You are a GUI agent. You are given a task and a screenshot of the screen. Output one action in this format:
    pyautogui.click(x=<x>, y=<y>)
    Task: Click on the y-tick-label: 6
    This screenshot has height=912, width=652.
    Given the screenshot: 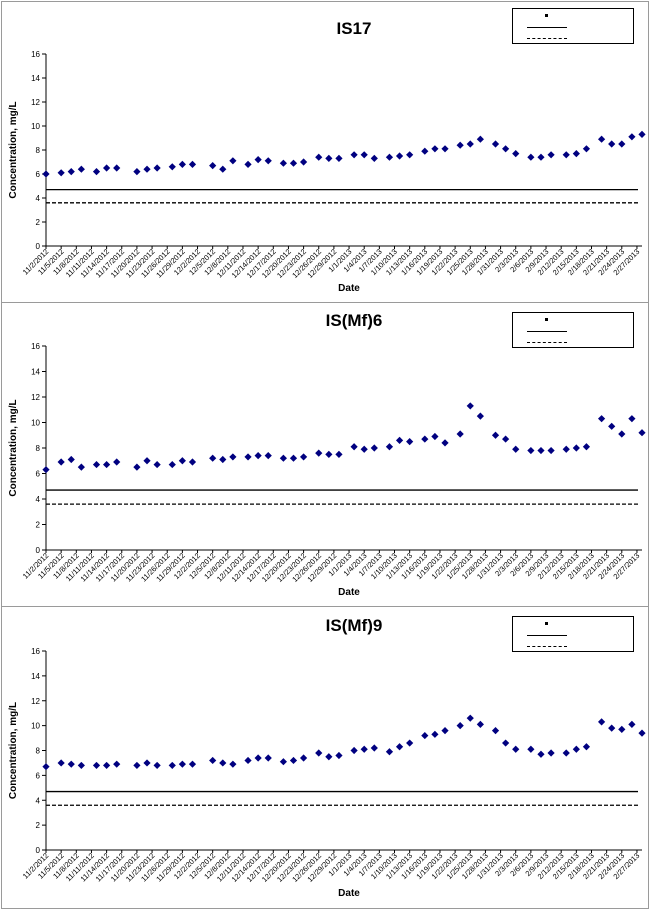 What is the action you would take?
    pyautogui.click(x=38, y=174)
    